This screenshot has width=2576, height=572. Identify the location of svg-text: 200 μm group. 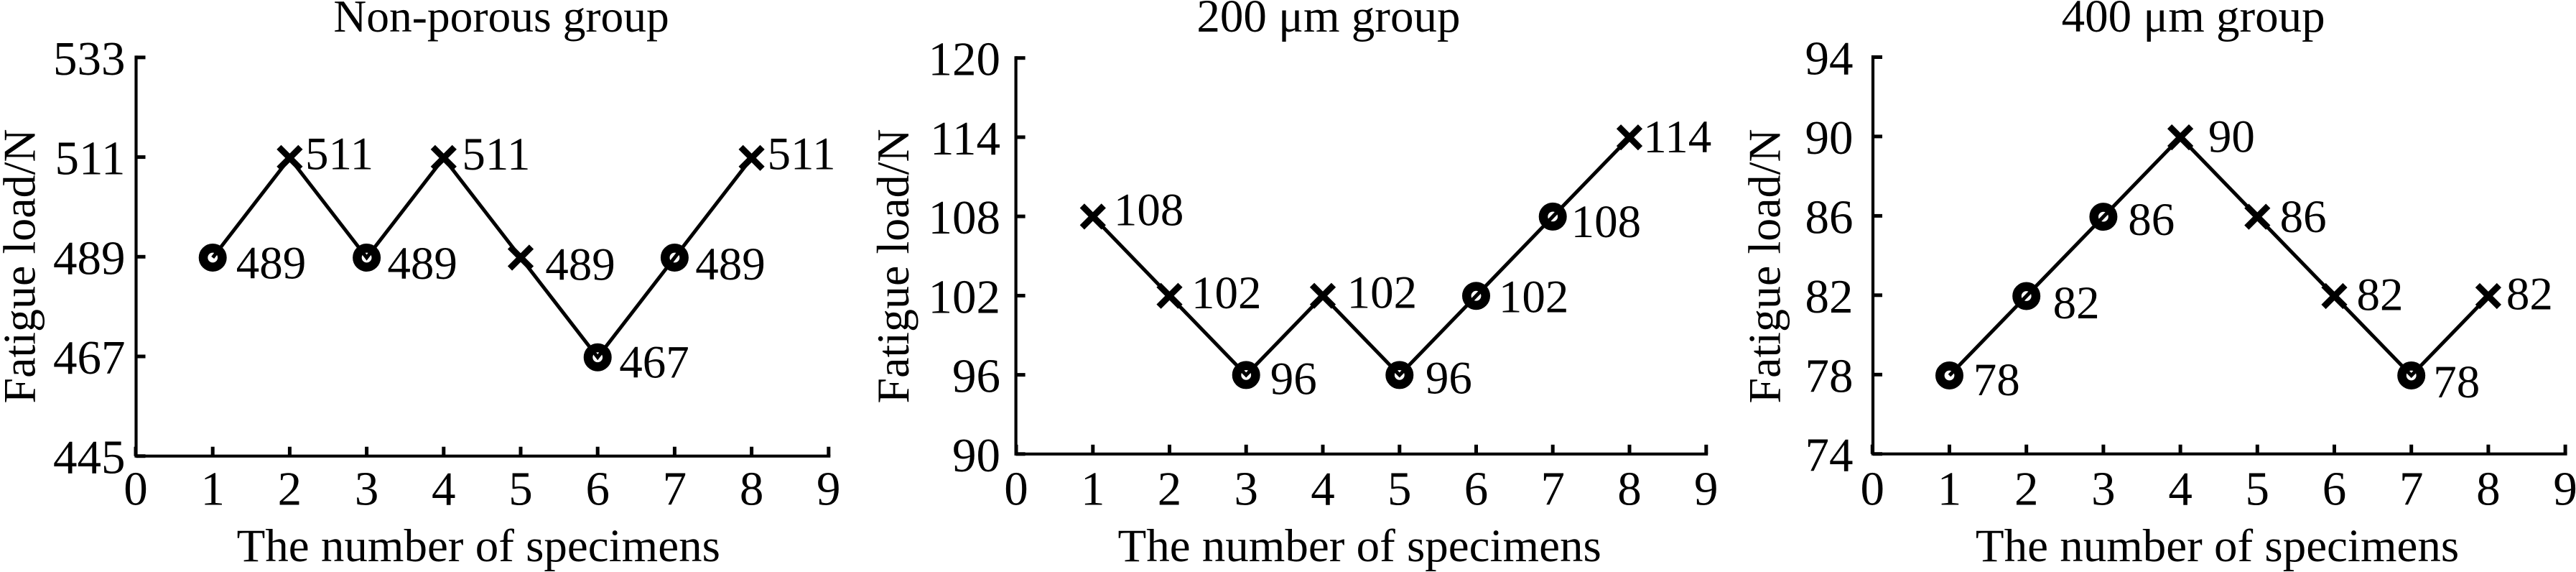
(1328, 21).